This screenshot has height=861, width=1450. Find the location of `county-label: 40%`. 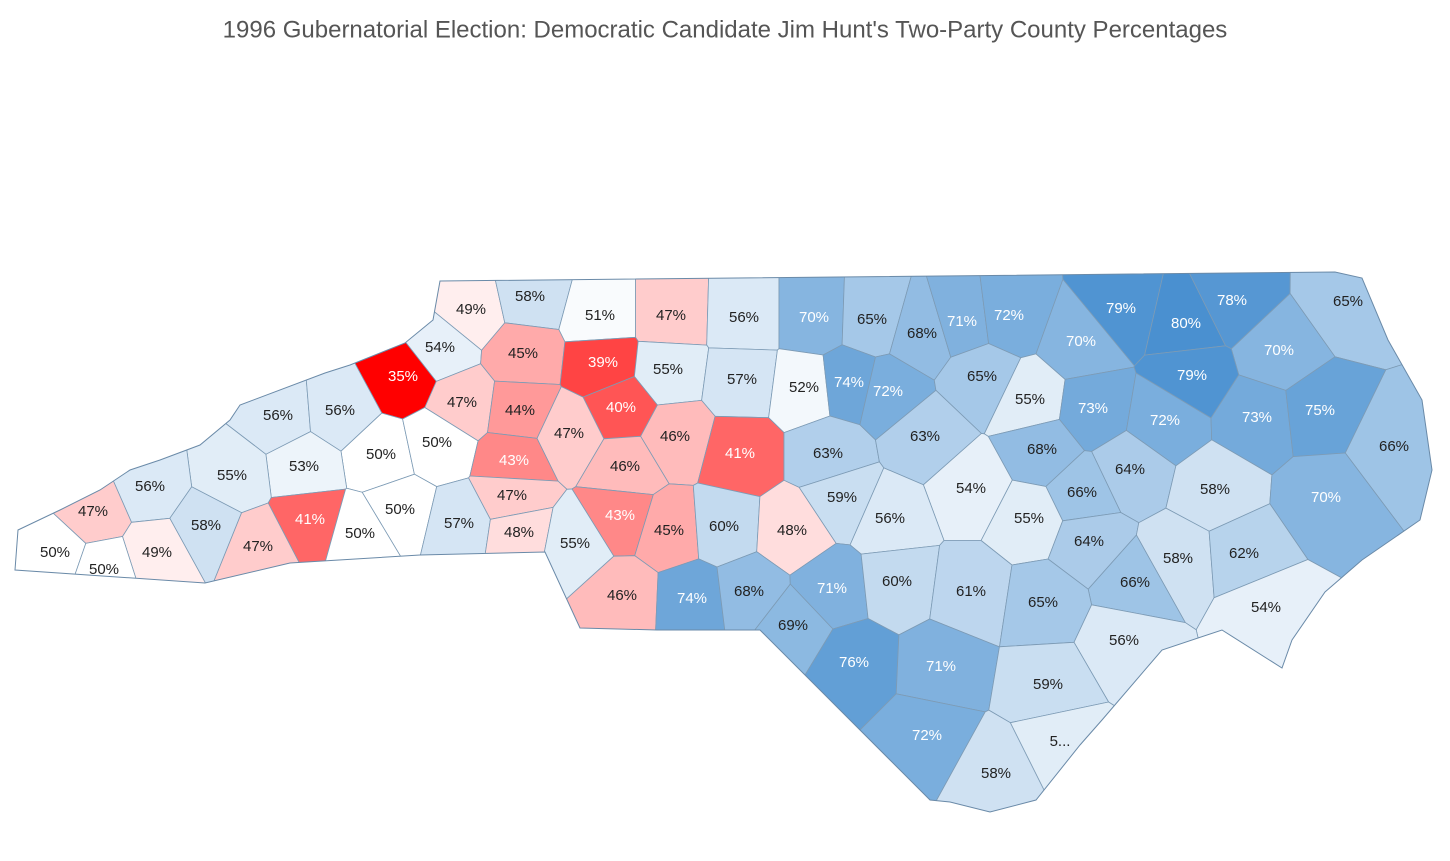

county-label: 40% is located at coordinates (621, 407).